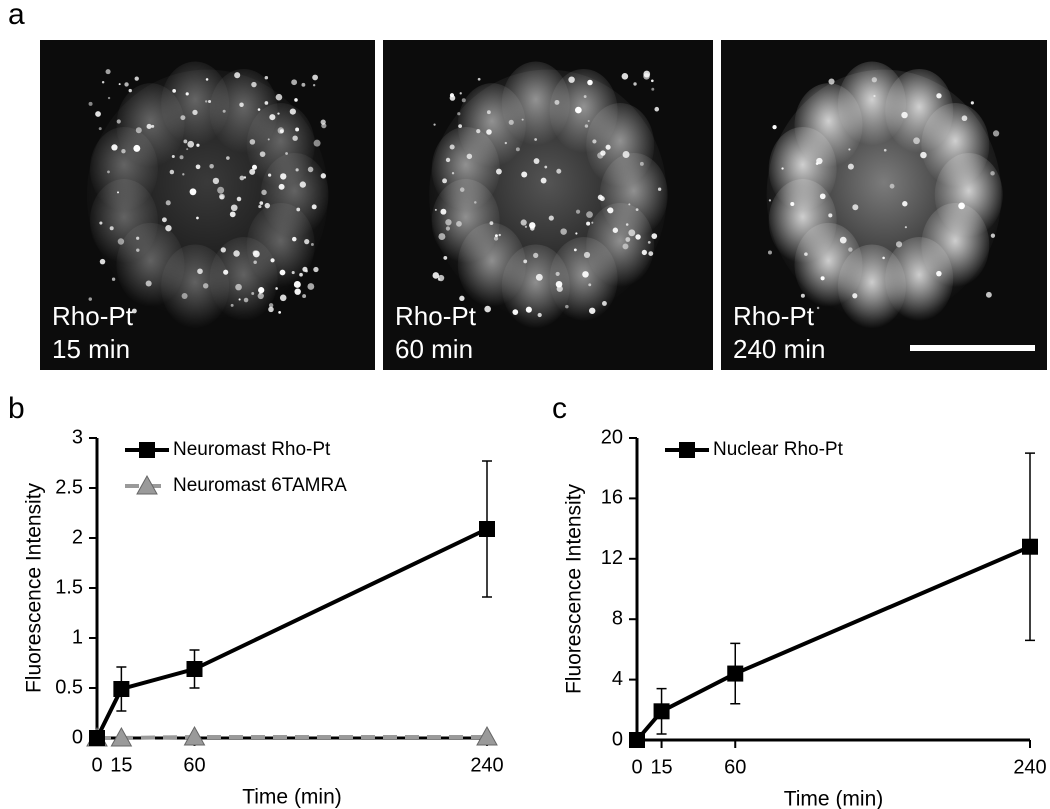 The image size is (1050, 809). What do you see at coordinates (292, 797) in the screenshot?
I see `x-axis-label: Time (min)` at bounding box center [292, 797].